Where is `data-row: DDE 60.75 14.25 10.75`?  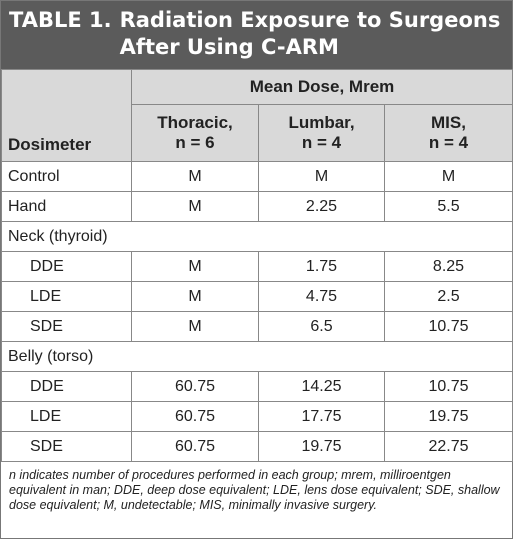
data-row: DDE 60.75 14.25 10.75 is located at coordinates (257, 386).